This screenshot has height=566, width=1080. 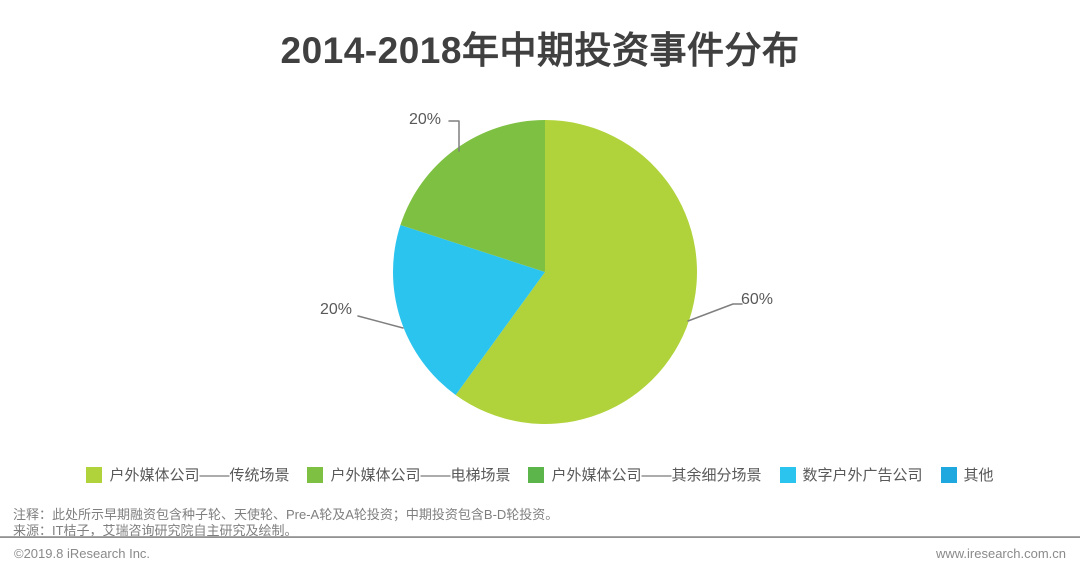 I want to click on leader-lines, so click(x=550, y=224).